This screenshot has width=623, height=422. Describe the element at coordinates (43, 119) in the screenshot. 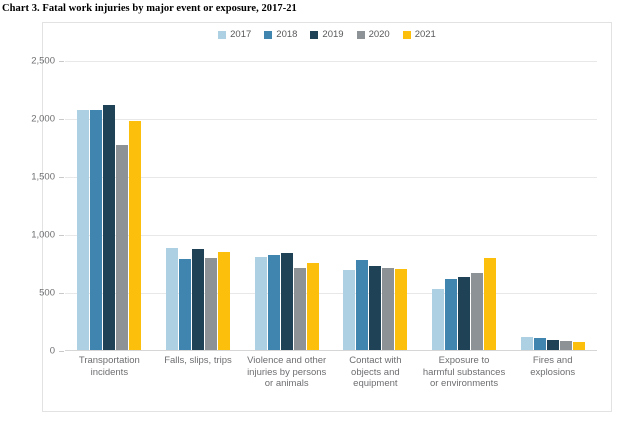

I see `y-axis-tick-label: 2,000` at that location.